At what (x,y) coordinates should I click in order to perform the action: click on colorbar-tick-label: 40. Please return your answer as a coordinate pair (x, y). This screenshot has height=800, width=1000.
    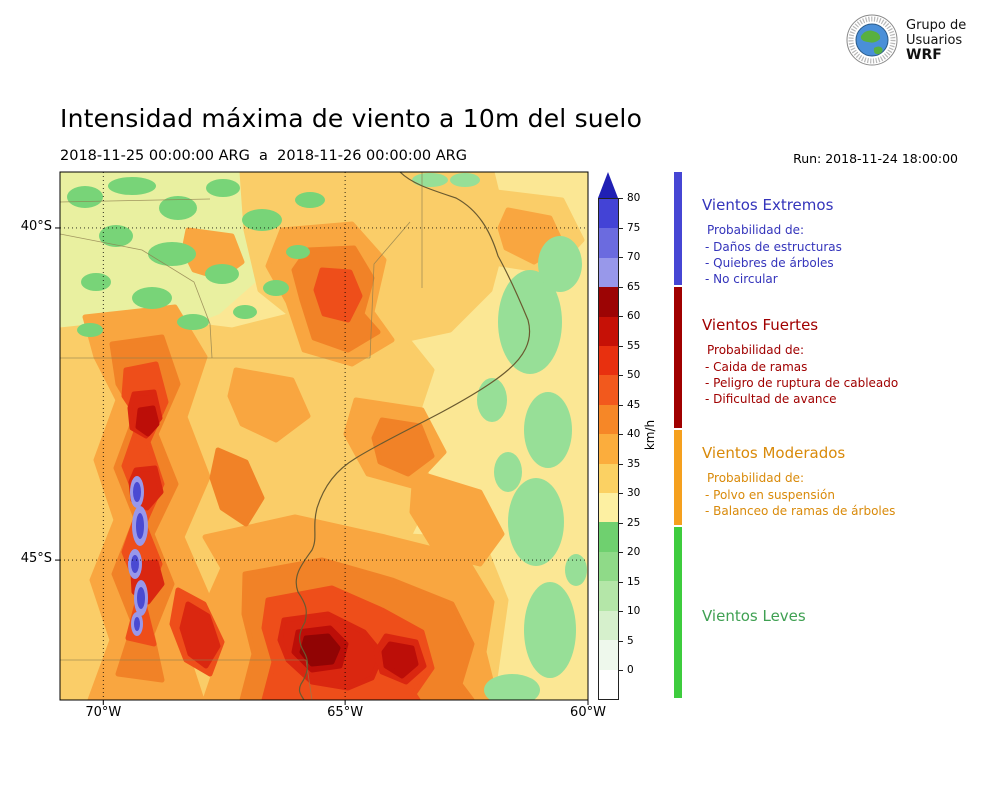
    Looking at the image, I should click on (634, 434).